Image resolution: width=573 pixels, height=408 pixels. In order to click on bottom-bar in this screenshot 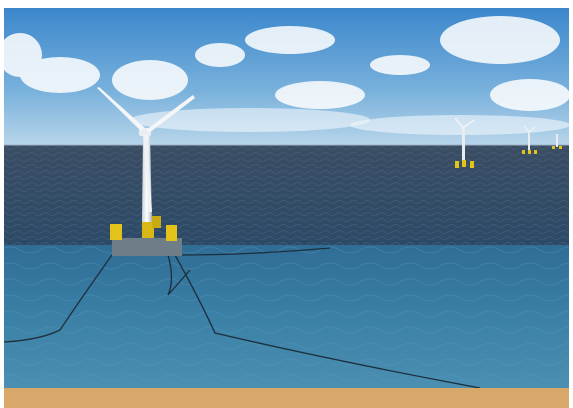, I will do `click(286, 398)`.